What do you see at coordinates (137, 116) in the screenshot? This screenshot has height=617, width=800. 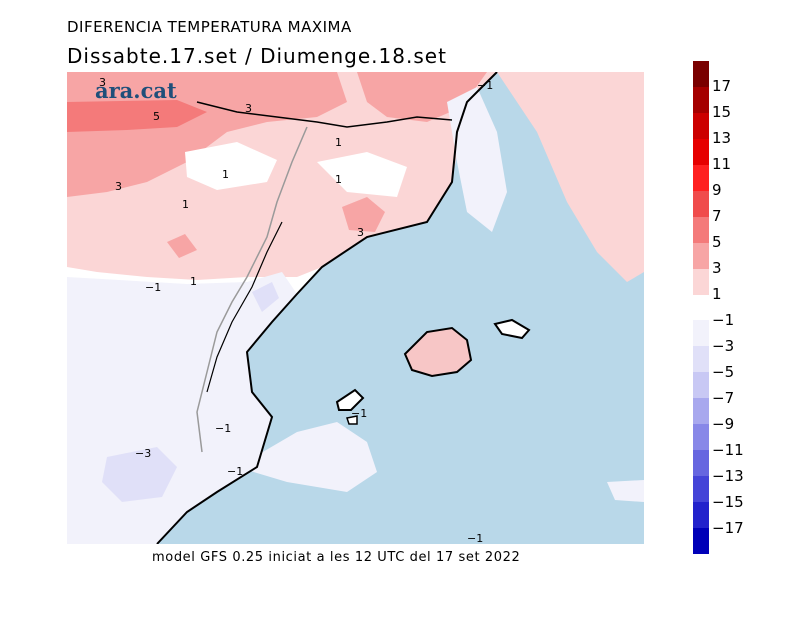 I see `warm-area-plus5` at bounding box center [137, 116].